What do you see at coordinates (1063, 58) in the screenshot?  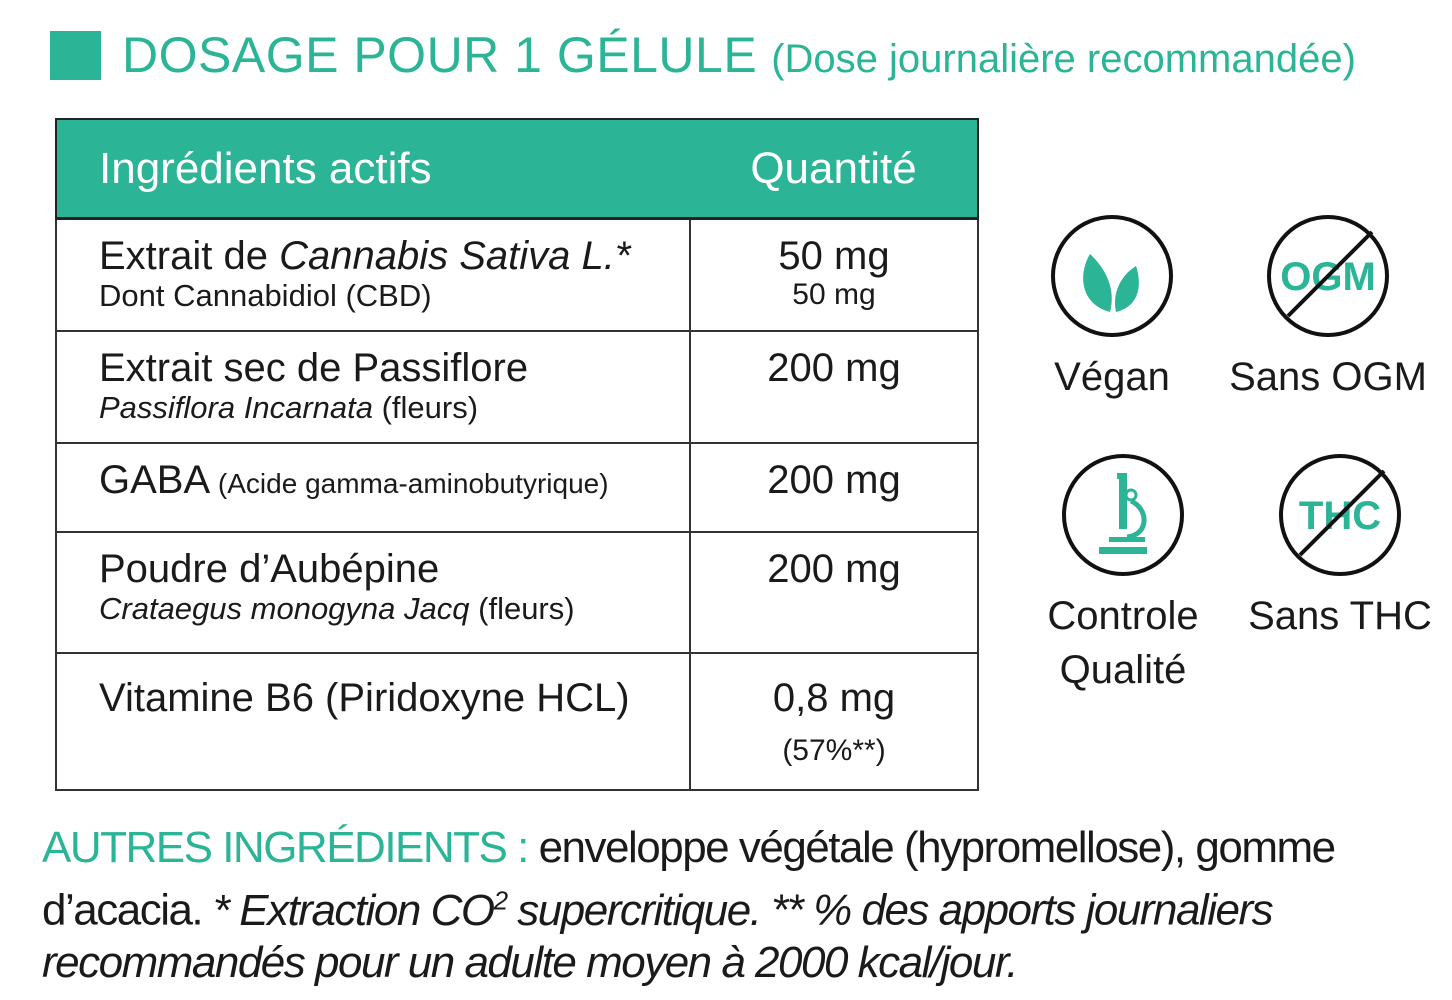 I see `title-sub: (Dose journalière recommandée)` at bounding box center [1063, 58].